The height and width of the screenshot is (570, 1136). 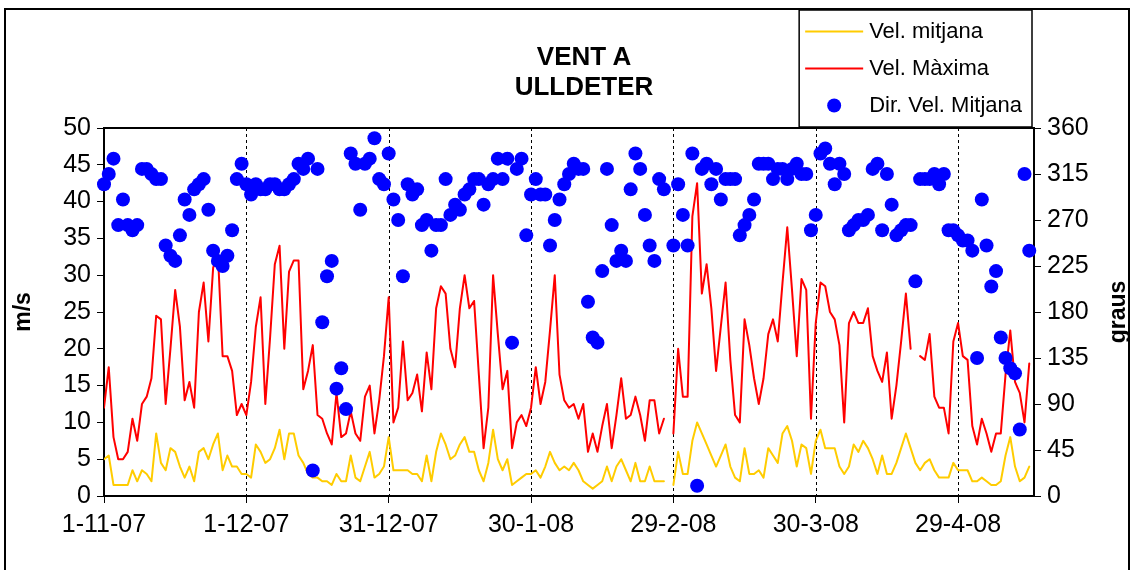 I want to click on x-tick-label: 29-2-08, so click(x=673, y=522).